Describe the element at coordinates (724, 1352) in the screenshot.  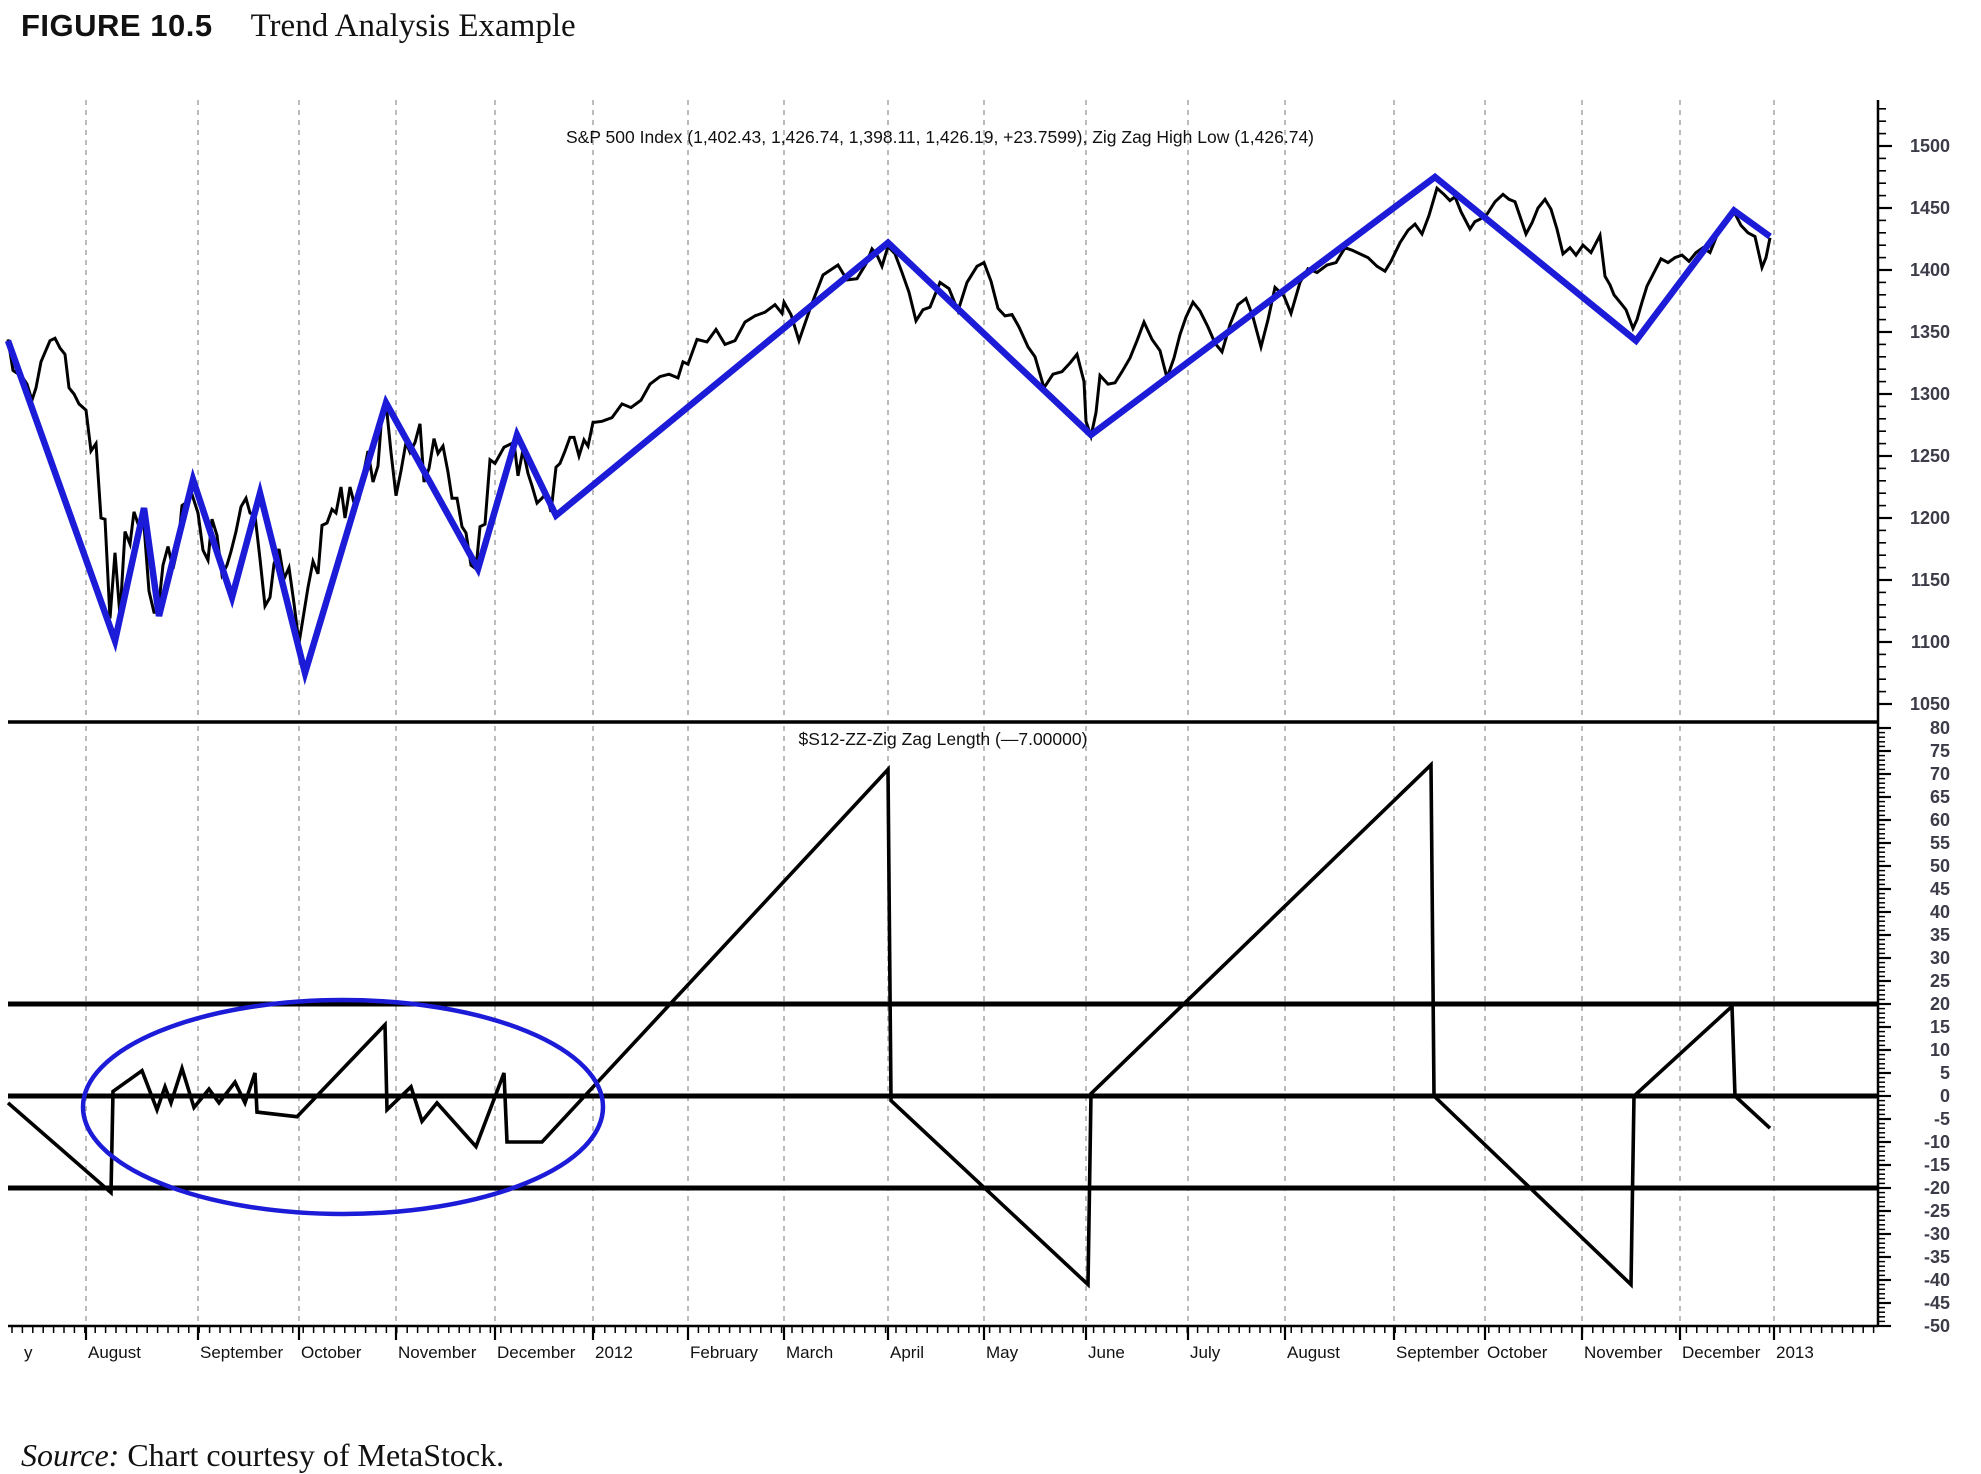
I see `x-axis-label: February` at that location.